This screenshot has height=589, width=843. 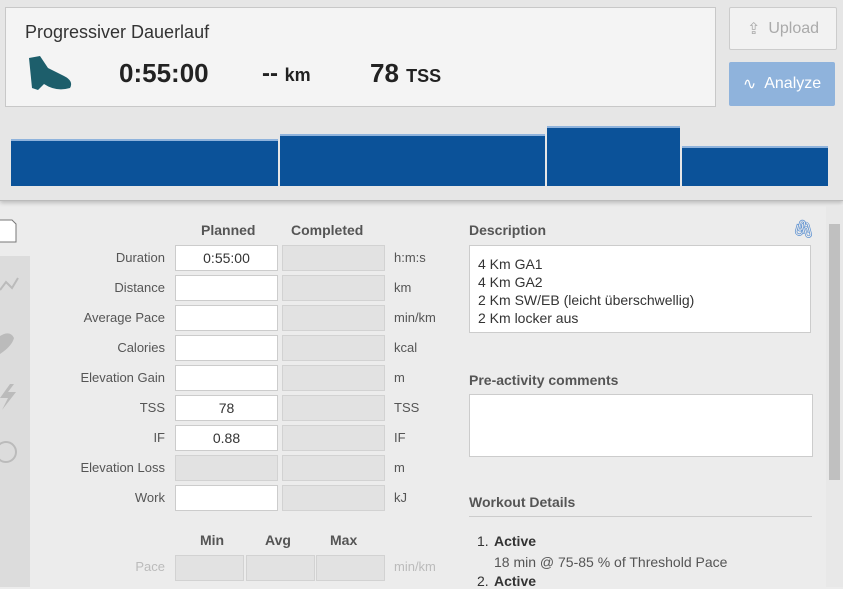 What do you see at coordinates (510, 282) in the screenshot?
I see `description-line: 4 Km GA2` at bounding box center [510, 282].